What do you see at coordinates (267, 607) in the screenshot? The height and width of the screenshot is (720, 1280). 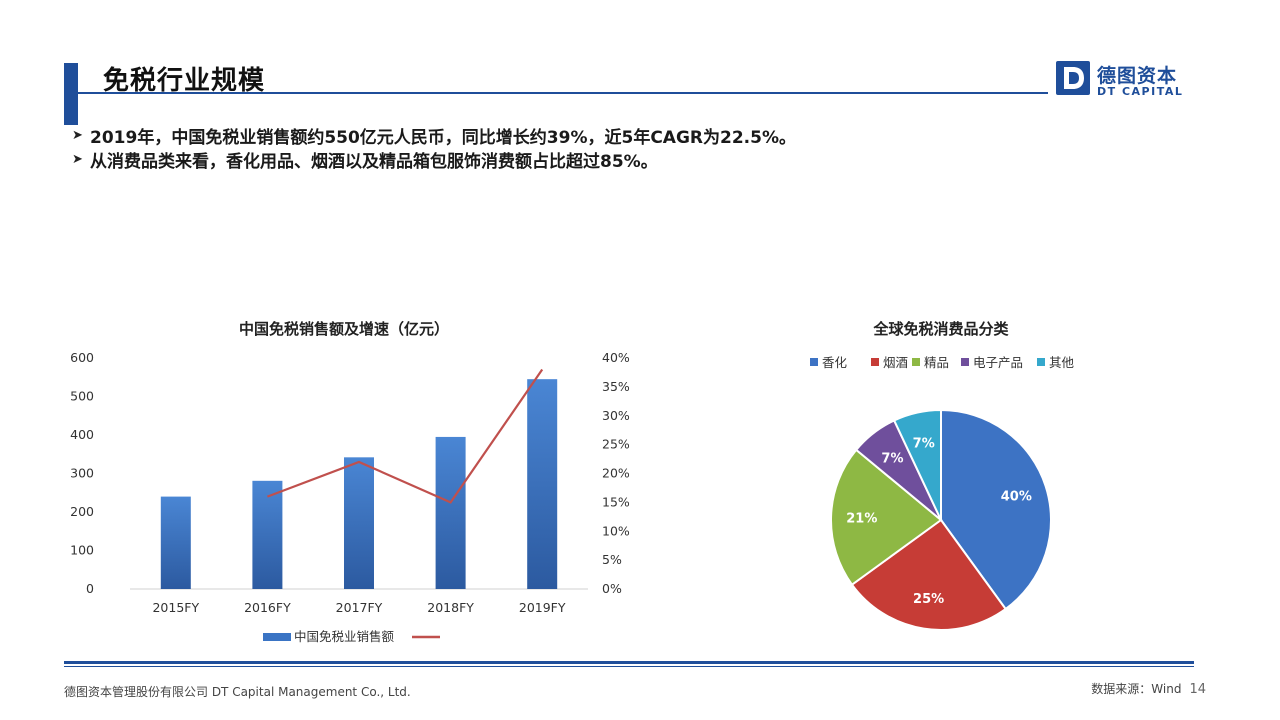 I see `x-tick-label: 2016FY` at bounding box center [267, 607].